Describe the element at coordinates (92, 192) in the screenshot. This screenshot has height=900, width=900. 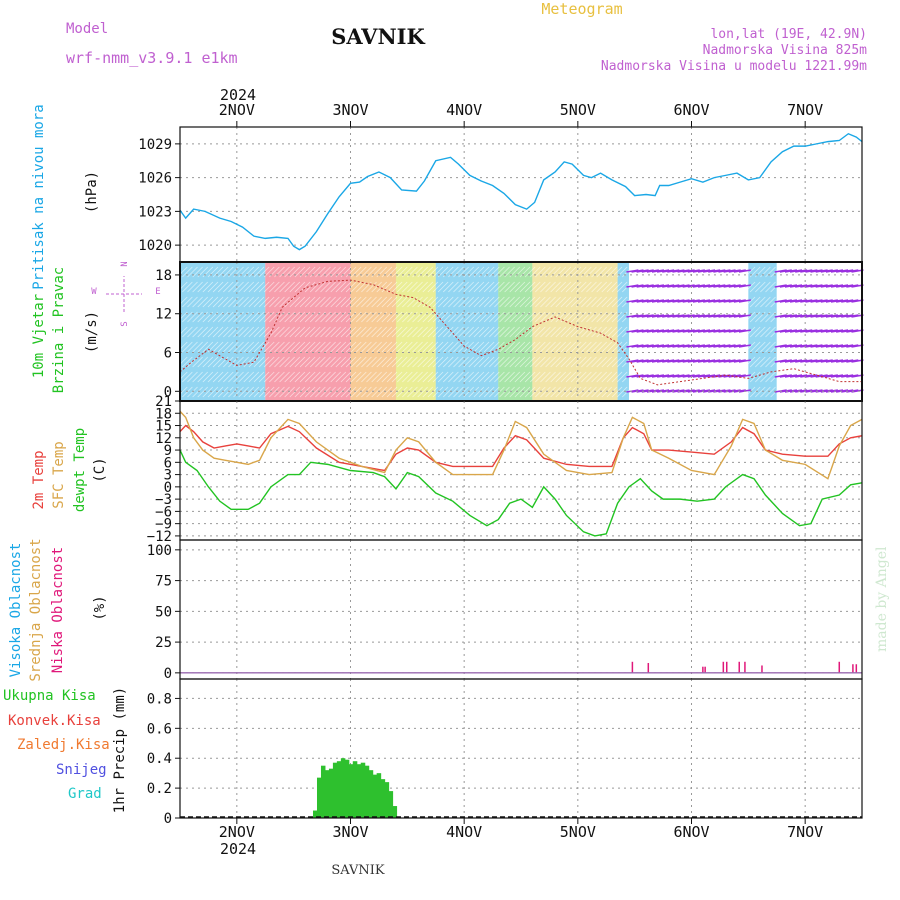
I see `pressure-unit: (hPa)` at that location.